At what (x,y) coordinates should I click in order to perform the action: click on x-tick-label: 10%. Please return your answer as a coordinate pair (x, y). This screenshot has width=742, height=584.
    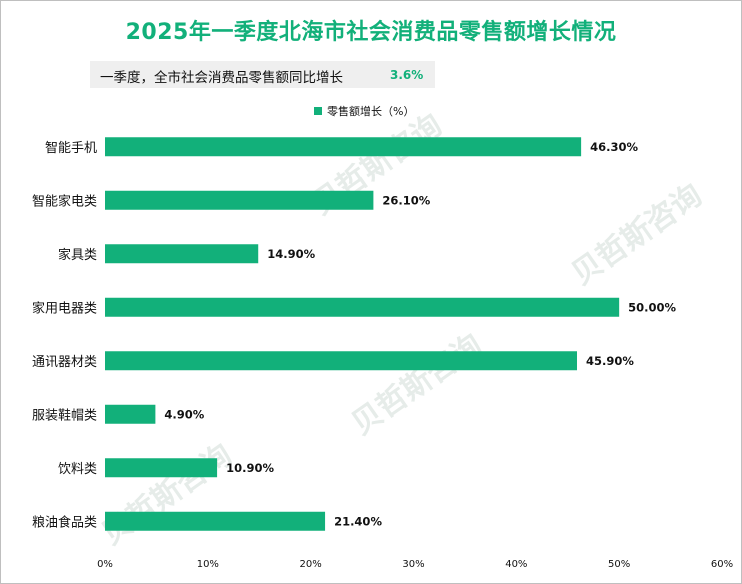
    Looking at the image, I should click on (208, 564).